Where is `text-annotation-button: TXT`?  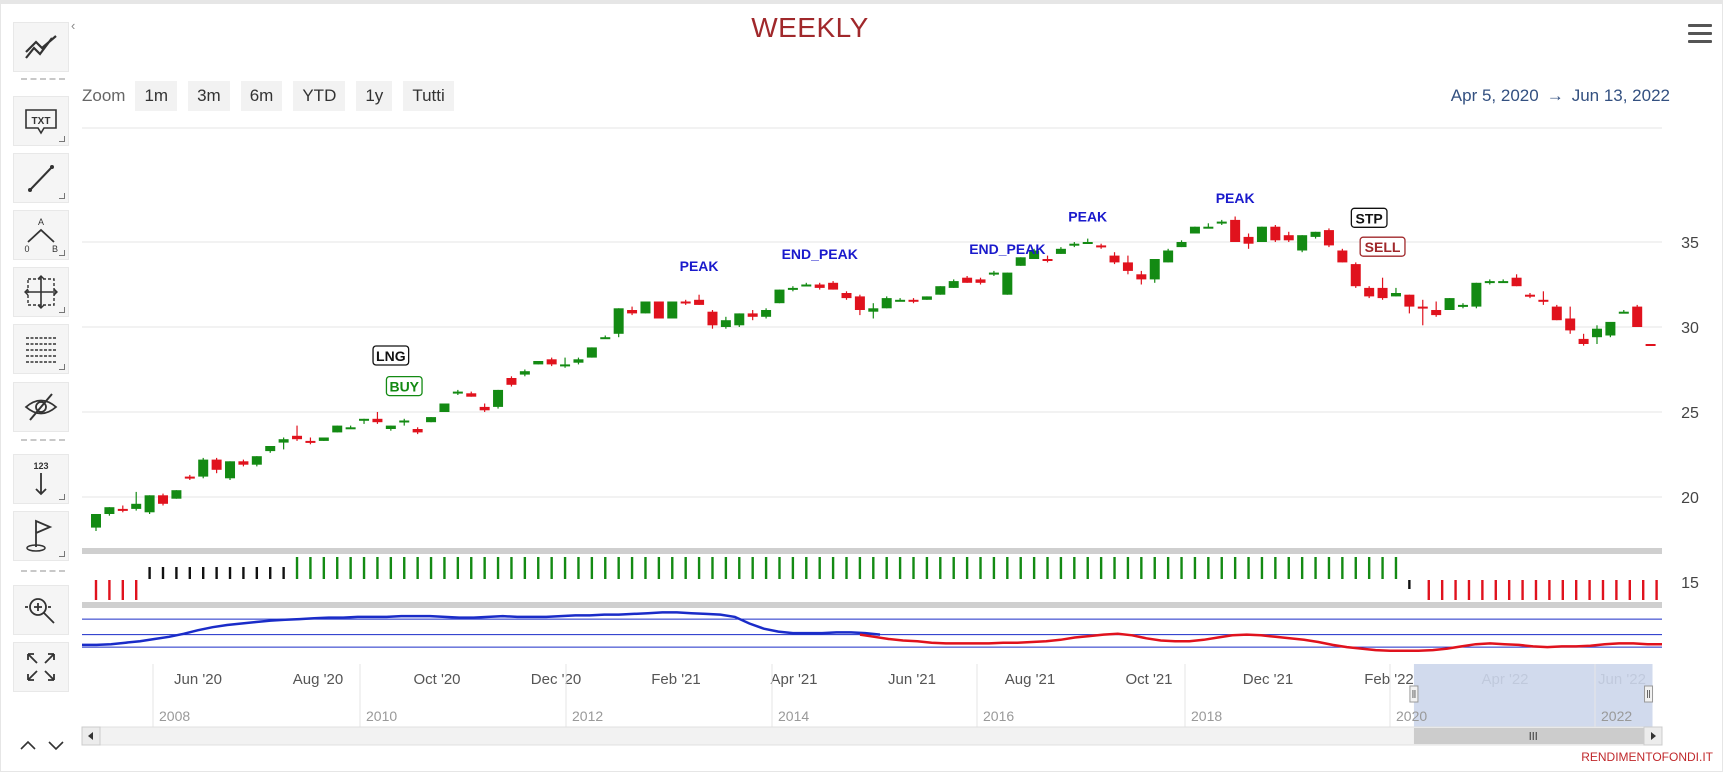
text-annotation-button: TXT is located at coordinates (41, 121).